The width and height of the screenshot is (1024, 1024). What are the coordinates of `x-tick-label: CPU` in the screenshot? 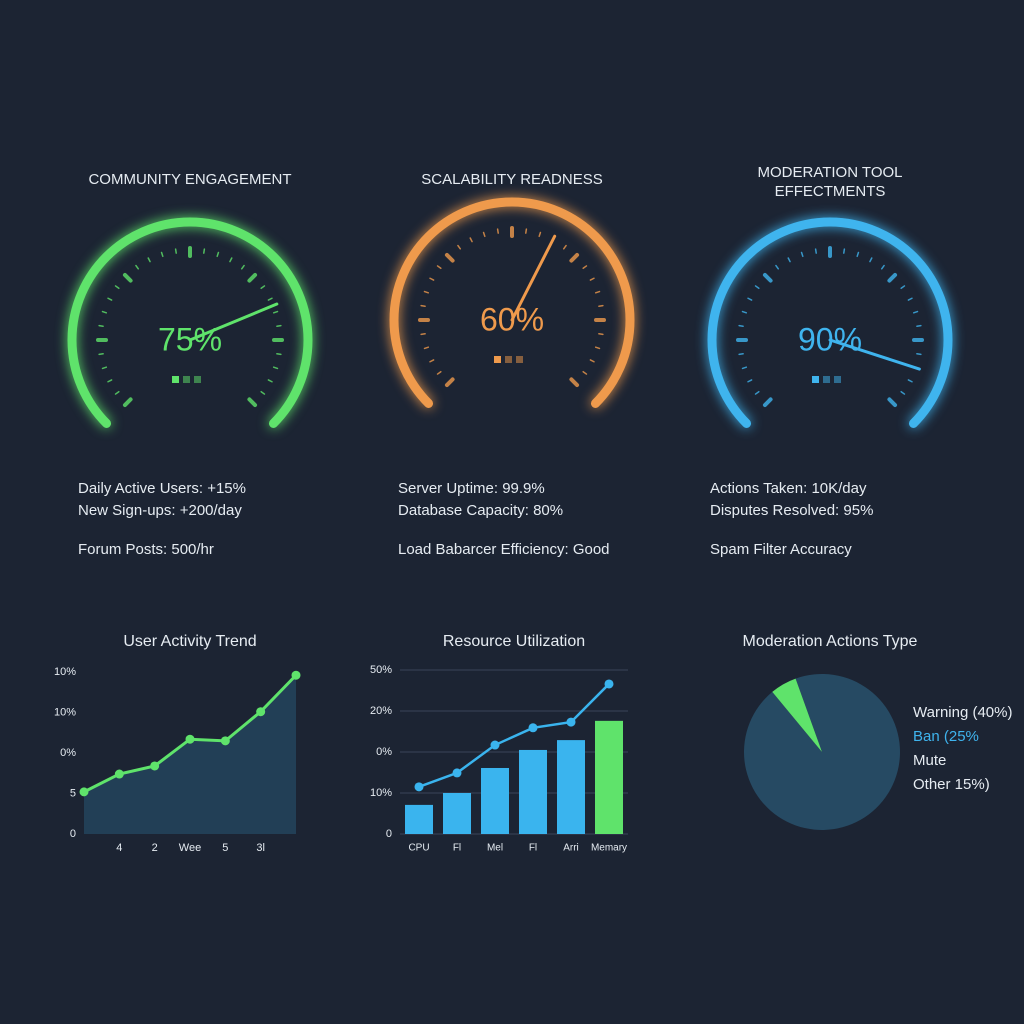 It's located at (418, 848).